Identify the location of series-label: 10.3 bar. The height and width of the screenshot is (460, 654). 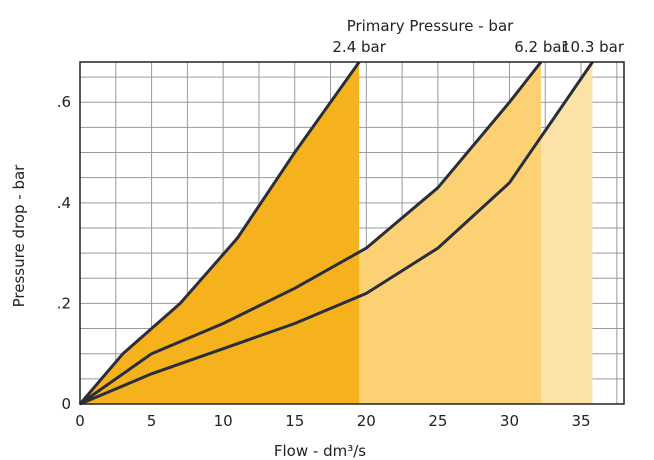
(593, 47).